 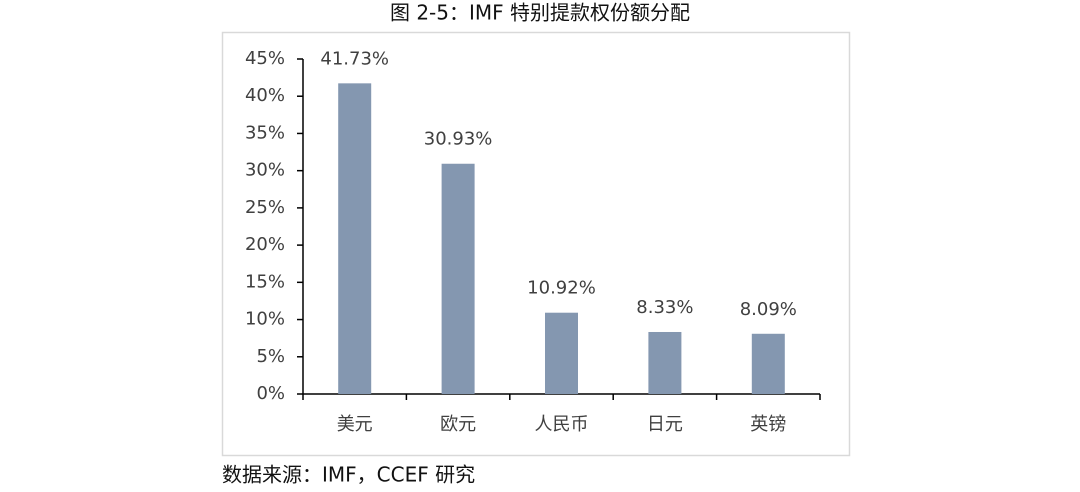 What do you see at coordinates (562, 424) in the screenshot?
I see `x-tick-label: 人民币` at bounding box center [562, 424].